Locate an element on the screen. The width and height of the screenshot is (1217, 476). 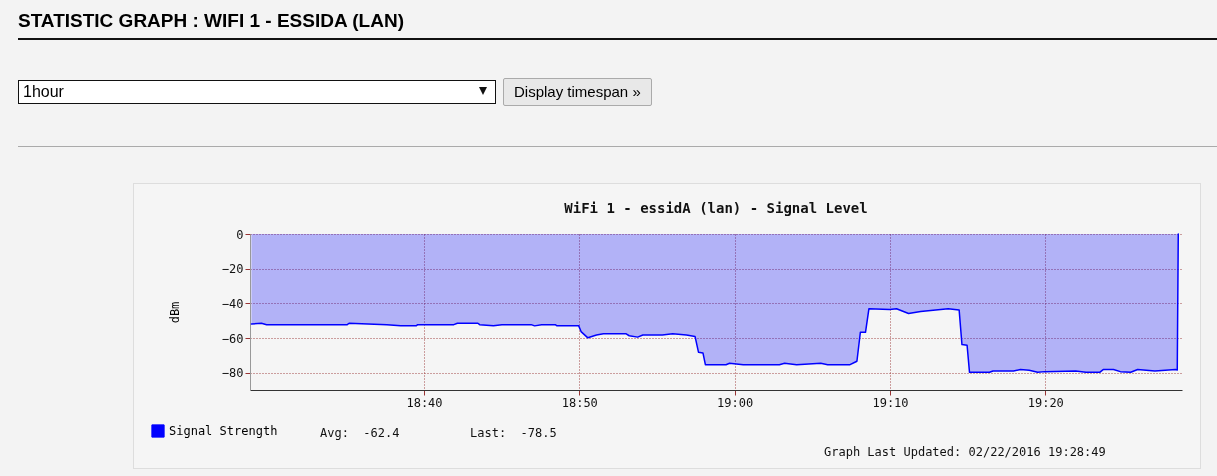
y-axis-title: dBm is located at coordinates (174, 312).